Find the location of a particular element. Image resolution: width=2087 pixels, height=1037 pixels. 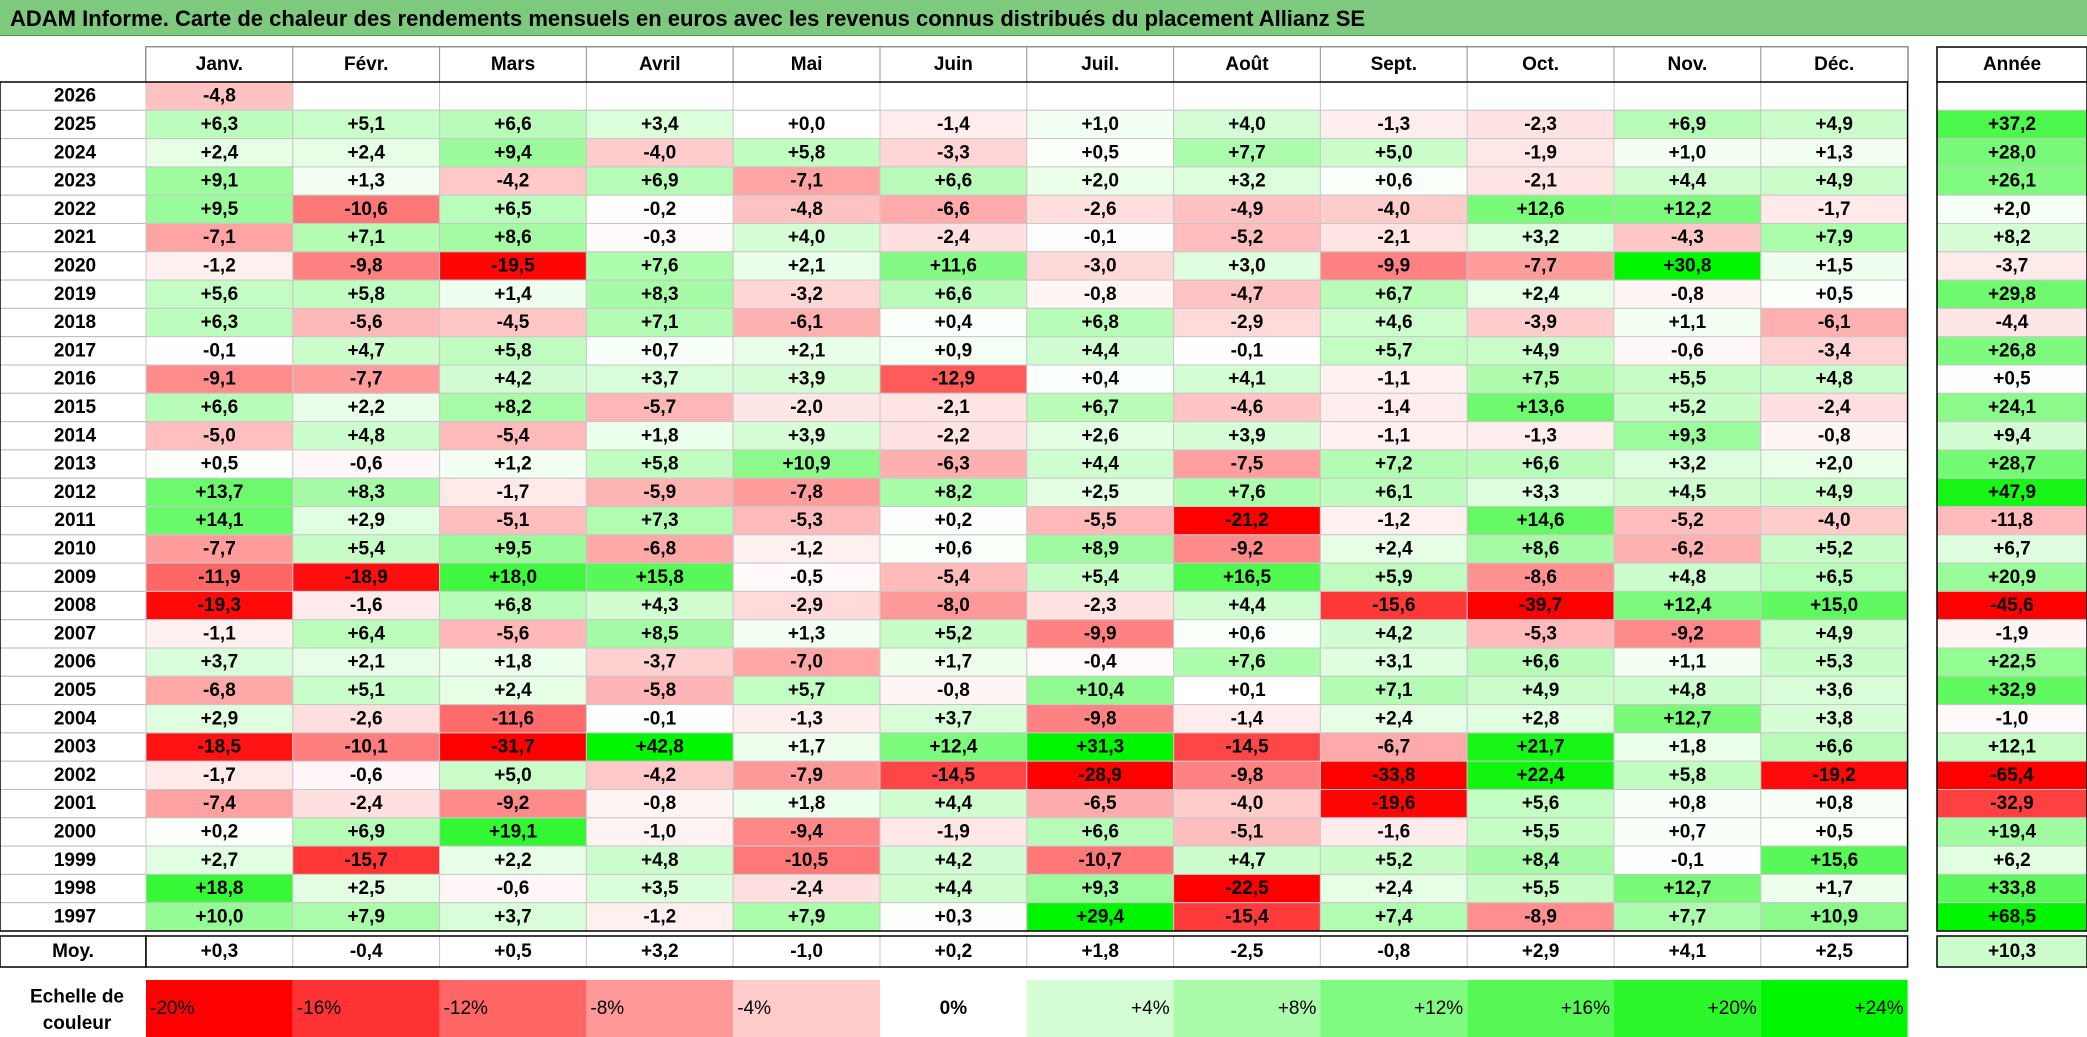

heatmap-cell-value: +7,6 is located at coordinates (1247, 662).